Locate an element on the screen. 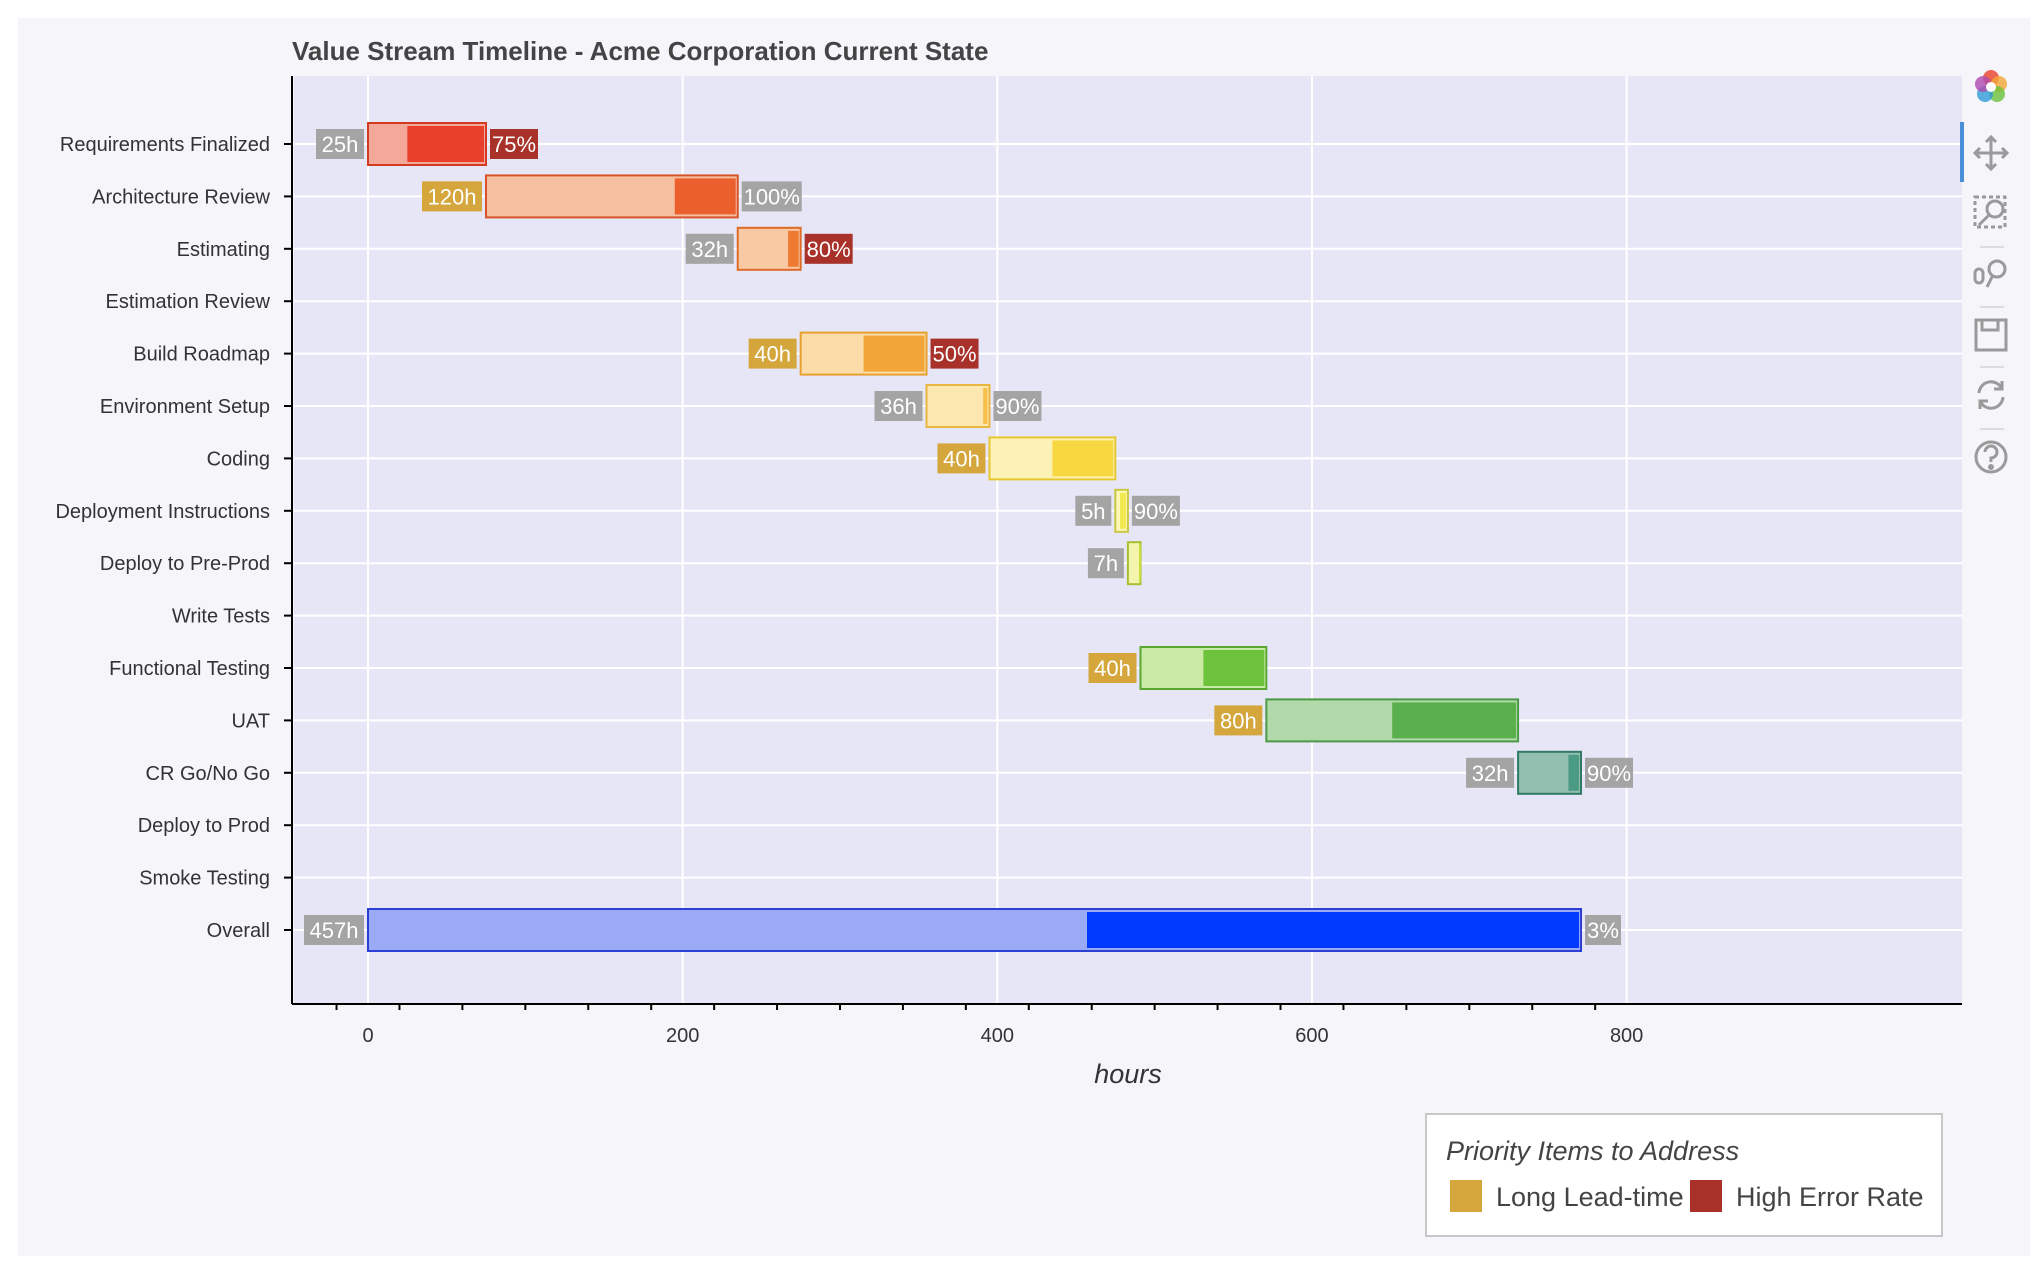  bar-process-functional-testing is located at coordinates (1234, 668).